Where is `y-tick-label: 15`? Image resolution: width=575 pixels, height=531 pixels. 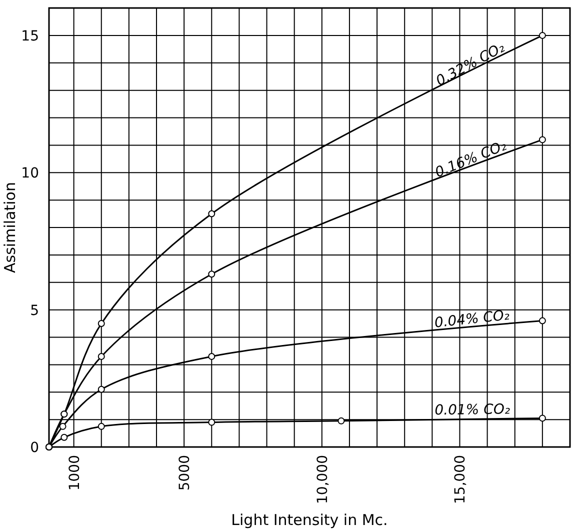
y-tick-label: 15 is located at coordinates (30, 36).